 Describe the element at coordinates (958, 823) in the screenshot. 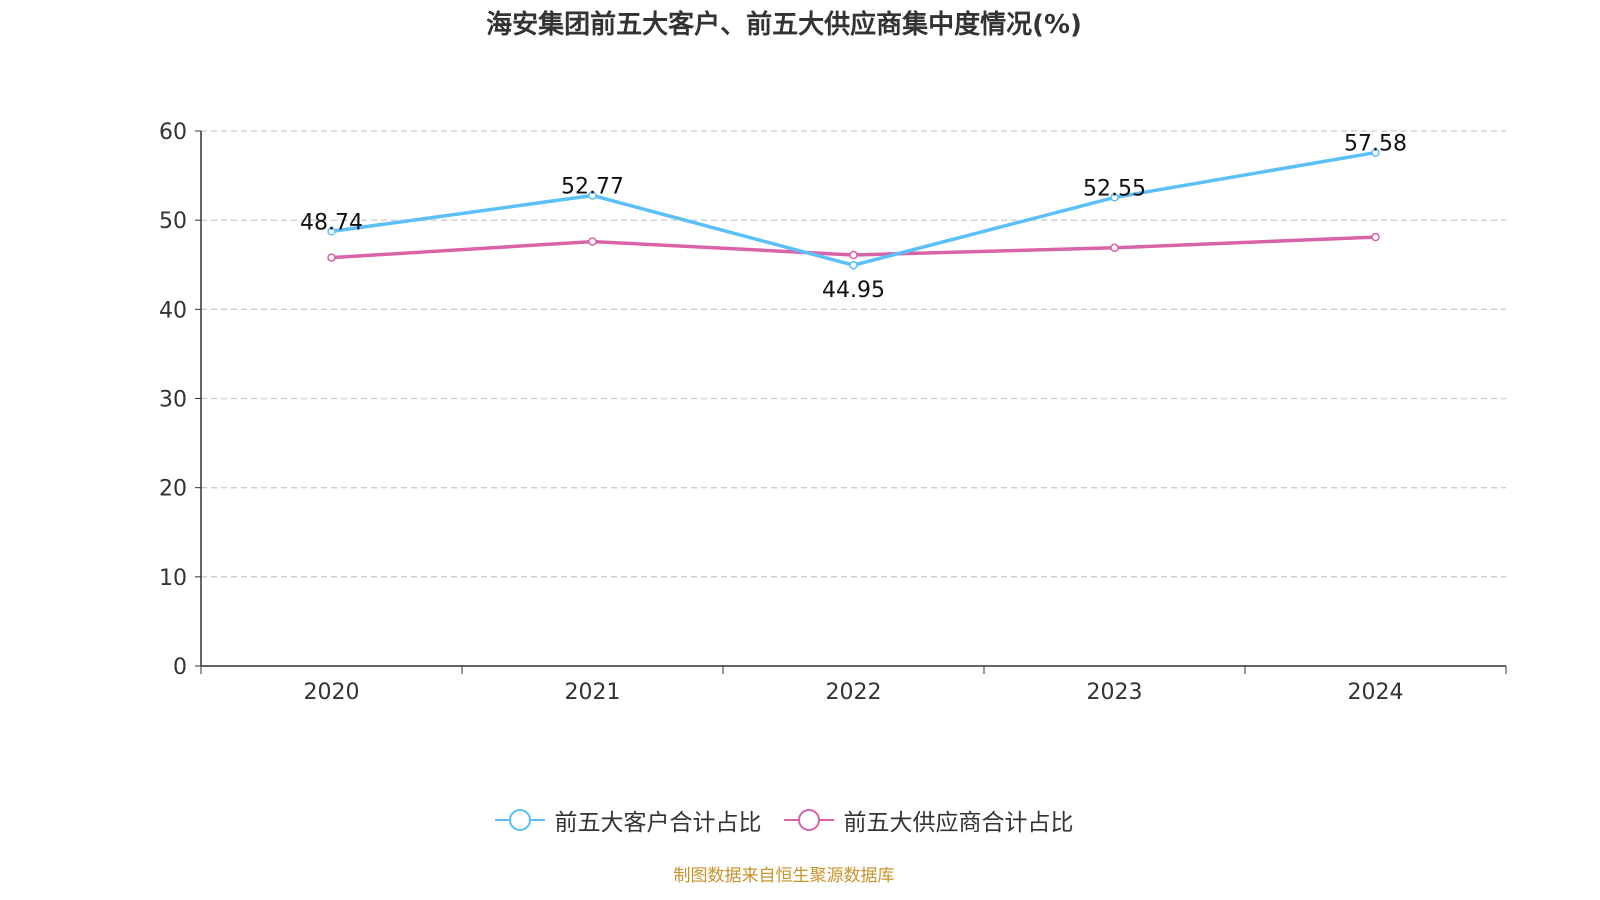

I see `legend-label: 前五大供应商合计占比` at that location.